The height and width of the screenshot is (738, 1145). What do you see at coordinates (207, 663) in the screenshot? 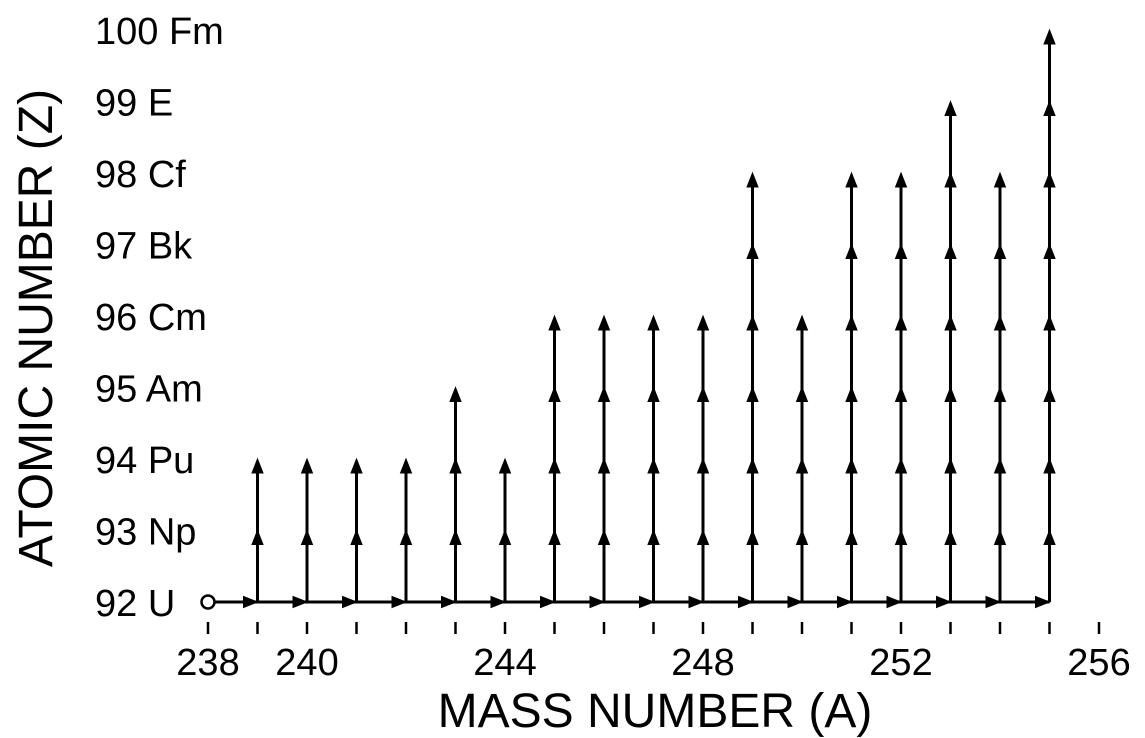
I see `x-tick-label: 238` at bounding box center [207, 663].